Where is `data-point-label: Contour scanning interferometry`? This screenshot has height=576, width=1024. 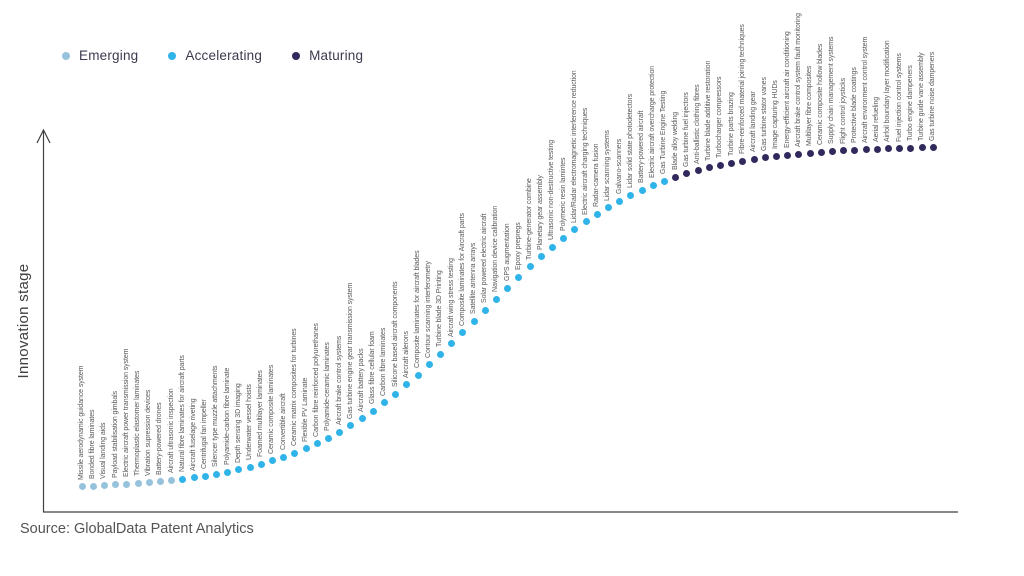 data-point-label: Contour scanning interferometry is located at coordinates (429, 309).